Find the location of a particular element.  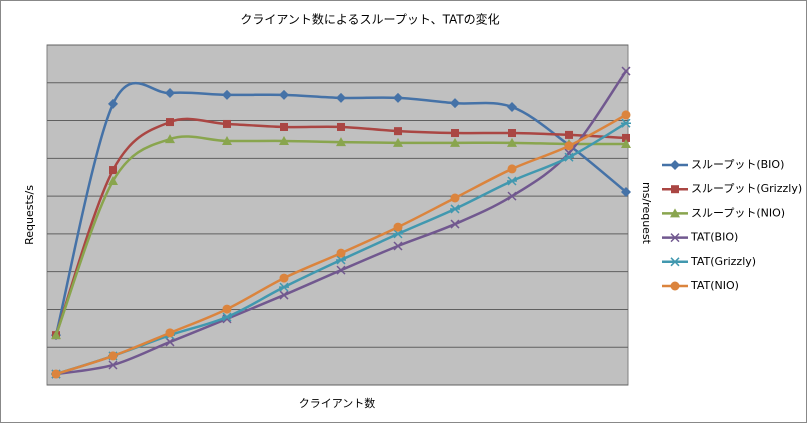

legend-label: TAT(Grizzly) is located at coordinates (723, 261).